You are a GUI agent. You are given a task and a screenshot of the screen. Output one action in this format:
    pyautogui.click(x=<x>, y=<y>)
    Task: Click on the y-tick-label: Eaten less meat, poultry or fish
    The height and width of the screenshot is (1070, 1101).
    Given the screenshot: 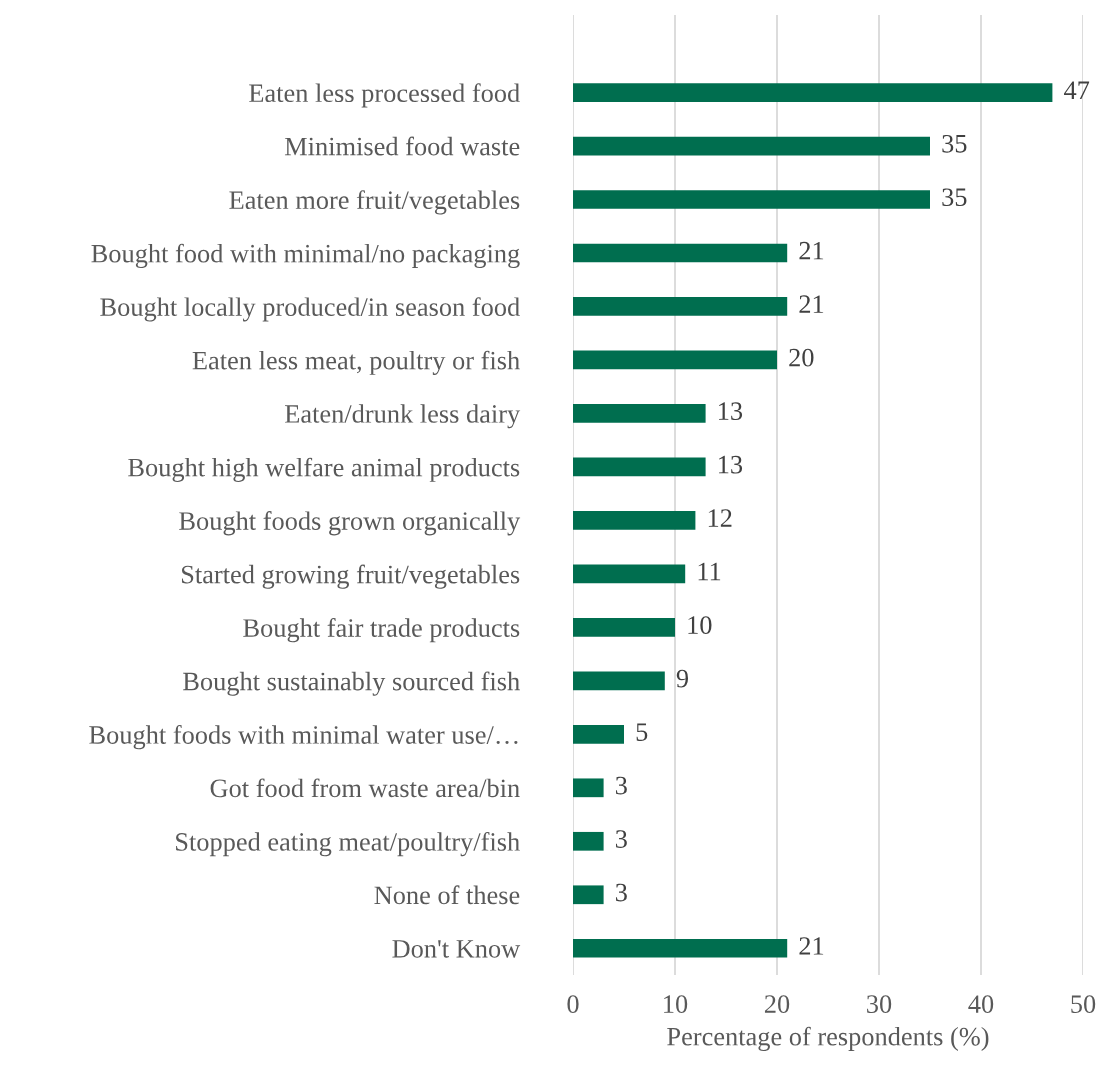 What is the action you would take?
    pyautogui.click(x=356, y=362)
    